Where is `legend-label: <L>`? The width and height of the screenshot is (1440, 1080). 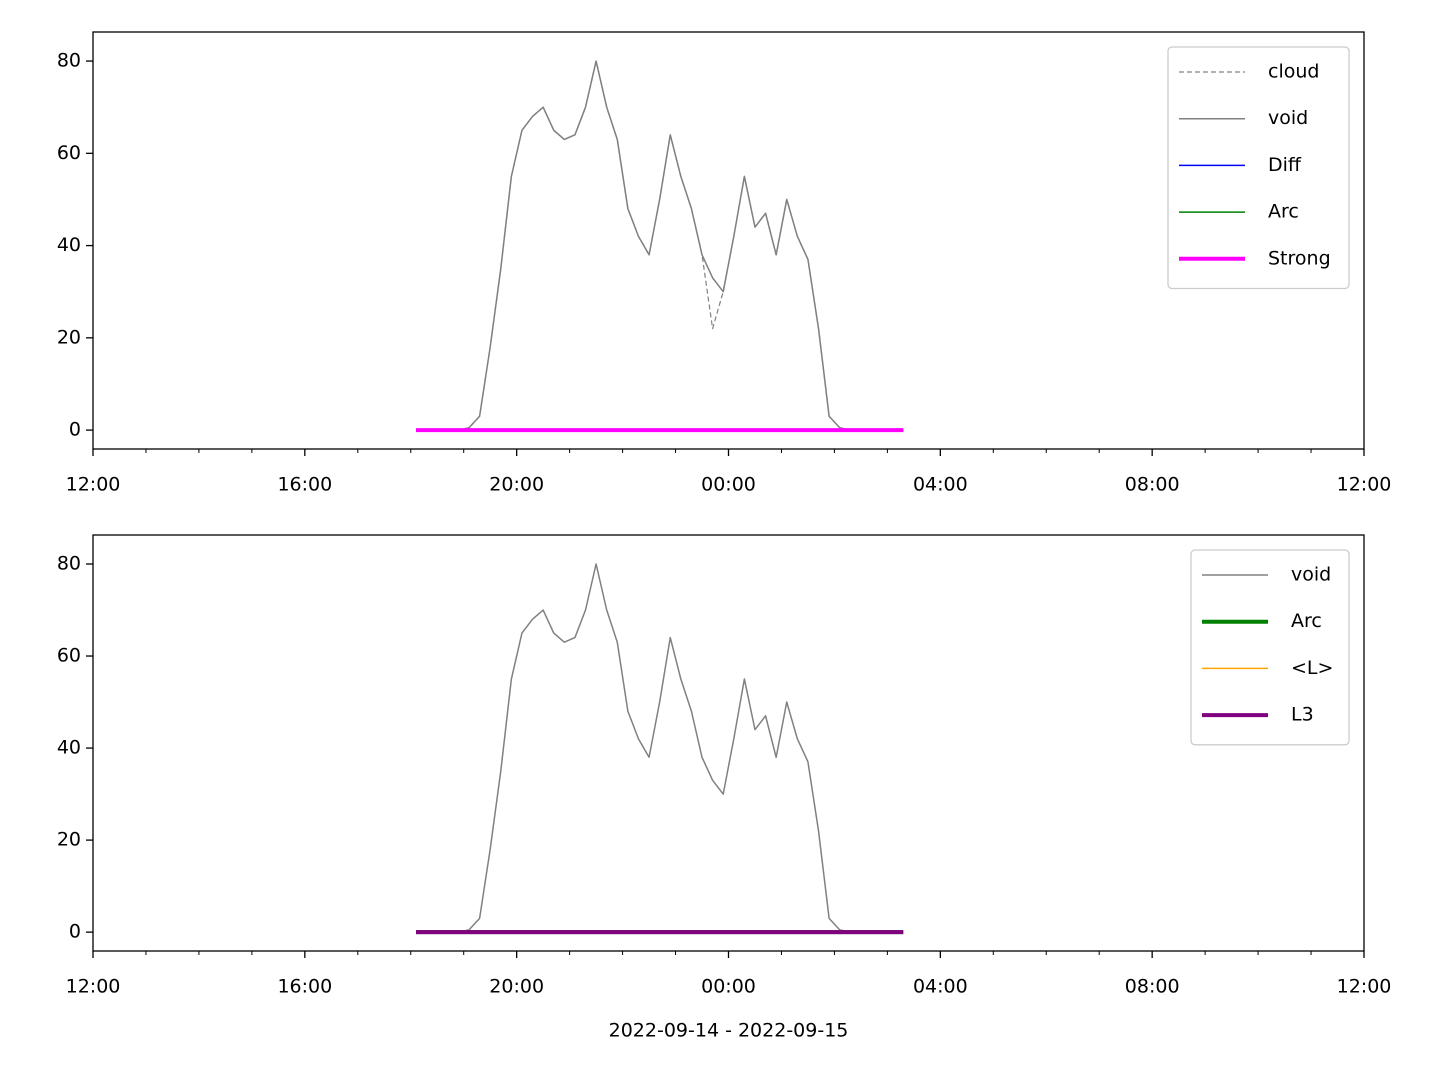 legend-label: <L> is located at coordinates (1312, 668).